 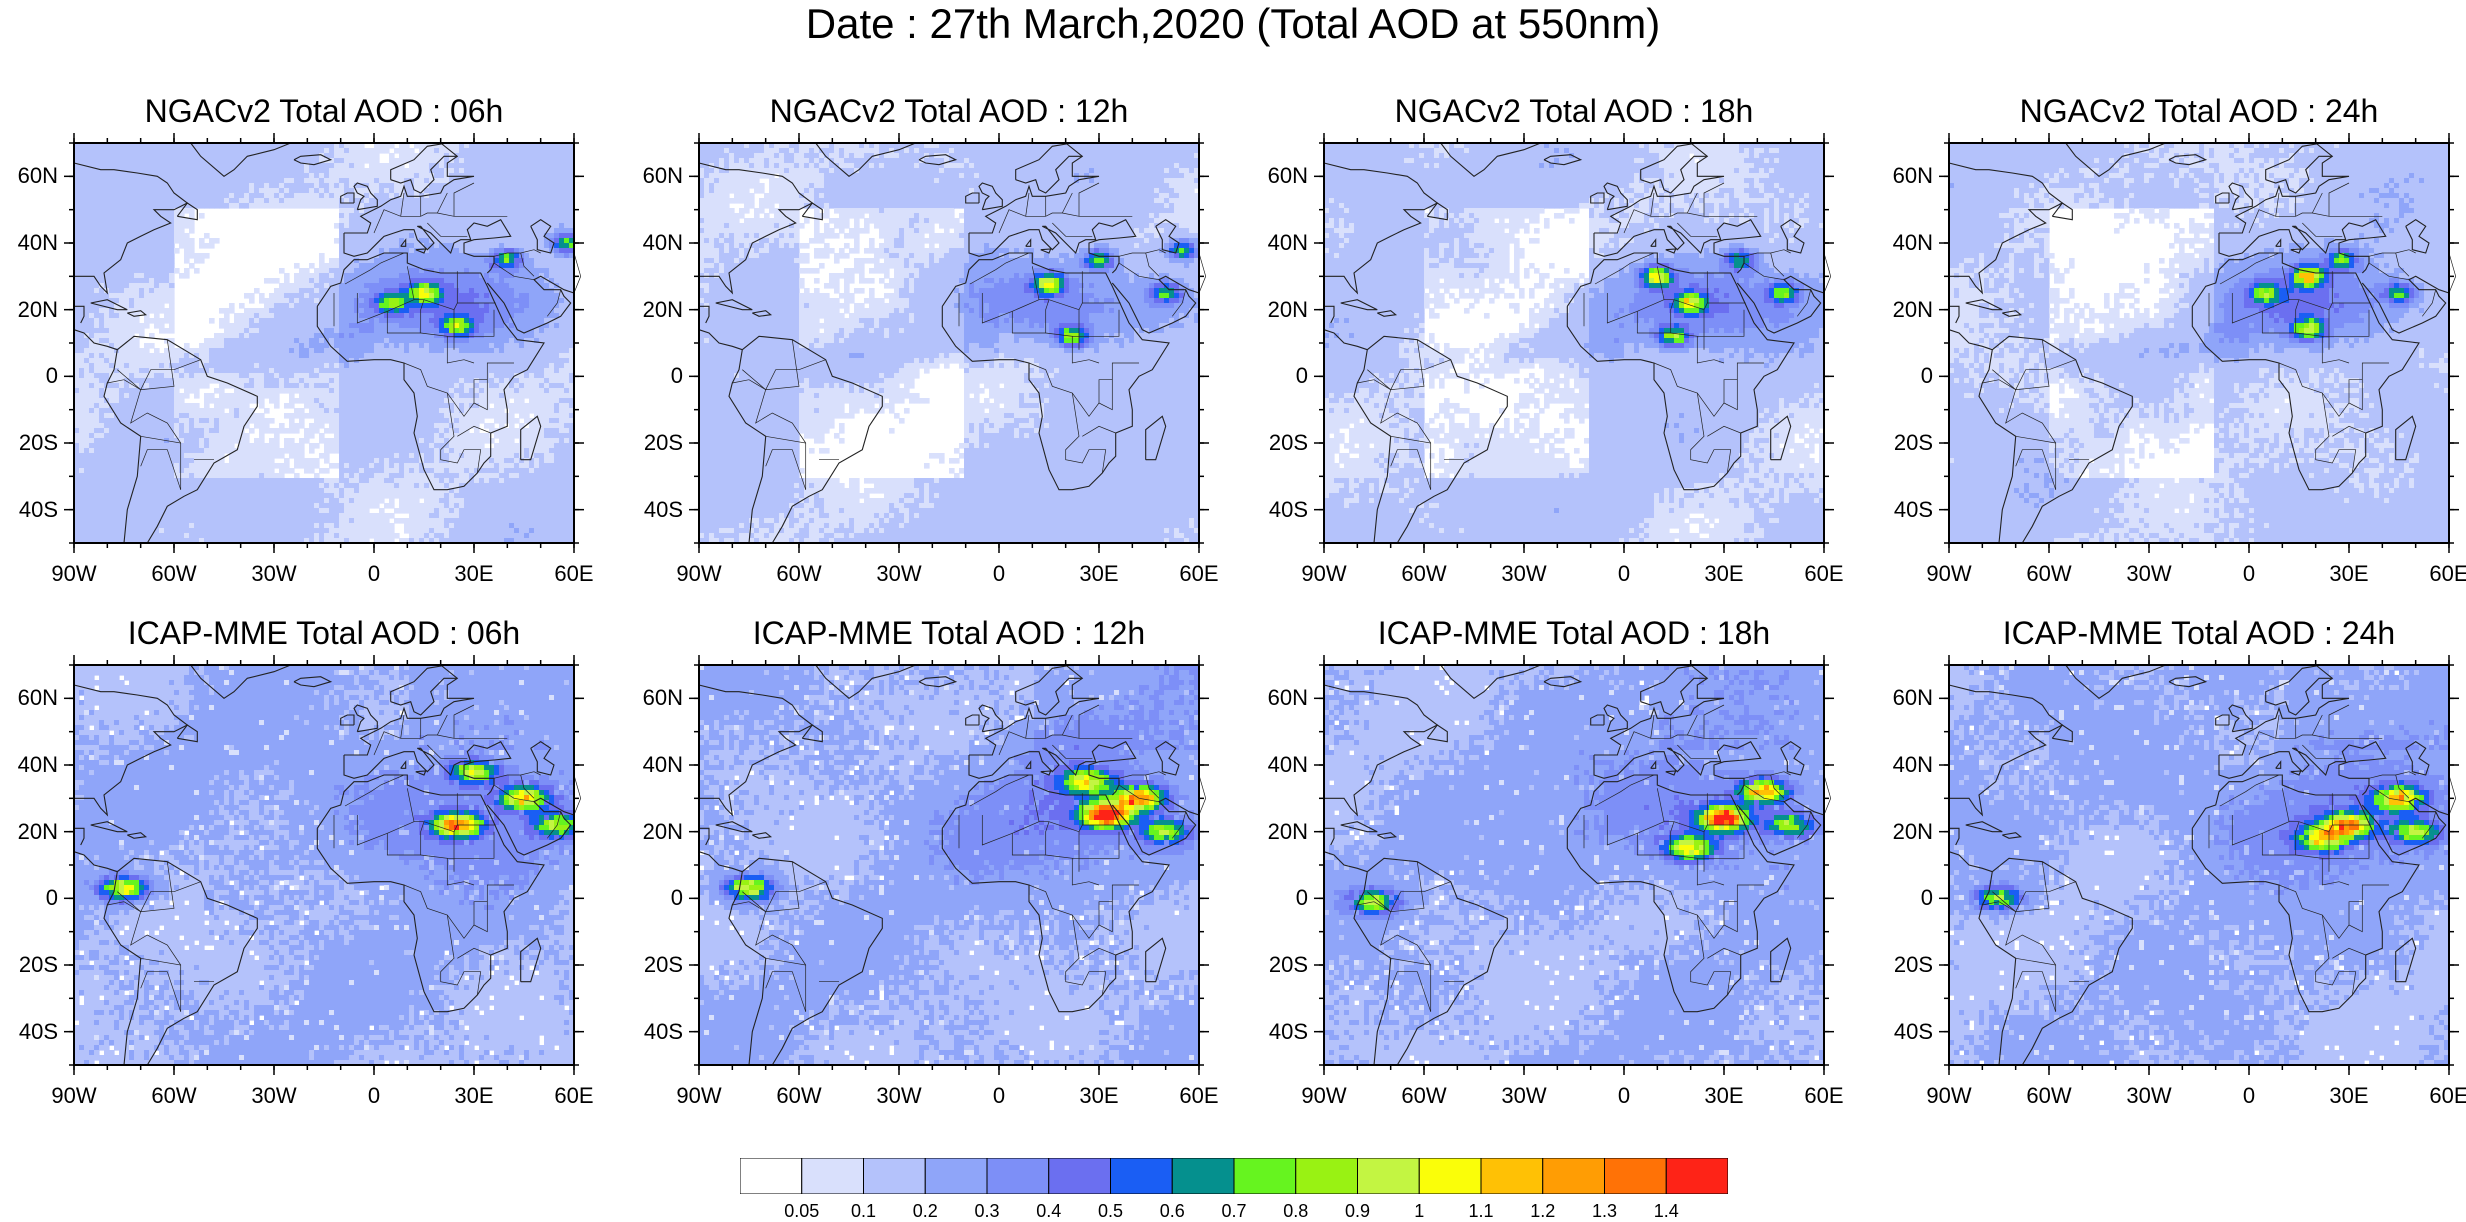 What do you see at coordinates (1543, 1211) in the screenshot?
I see `colorbar-tick-label: 1.2` at bounding box center [1543, 1211].